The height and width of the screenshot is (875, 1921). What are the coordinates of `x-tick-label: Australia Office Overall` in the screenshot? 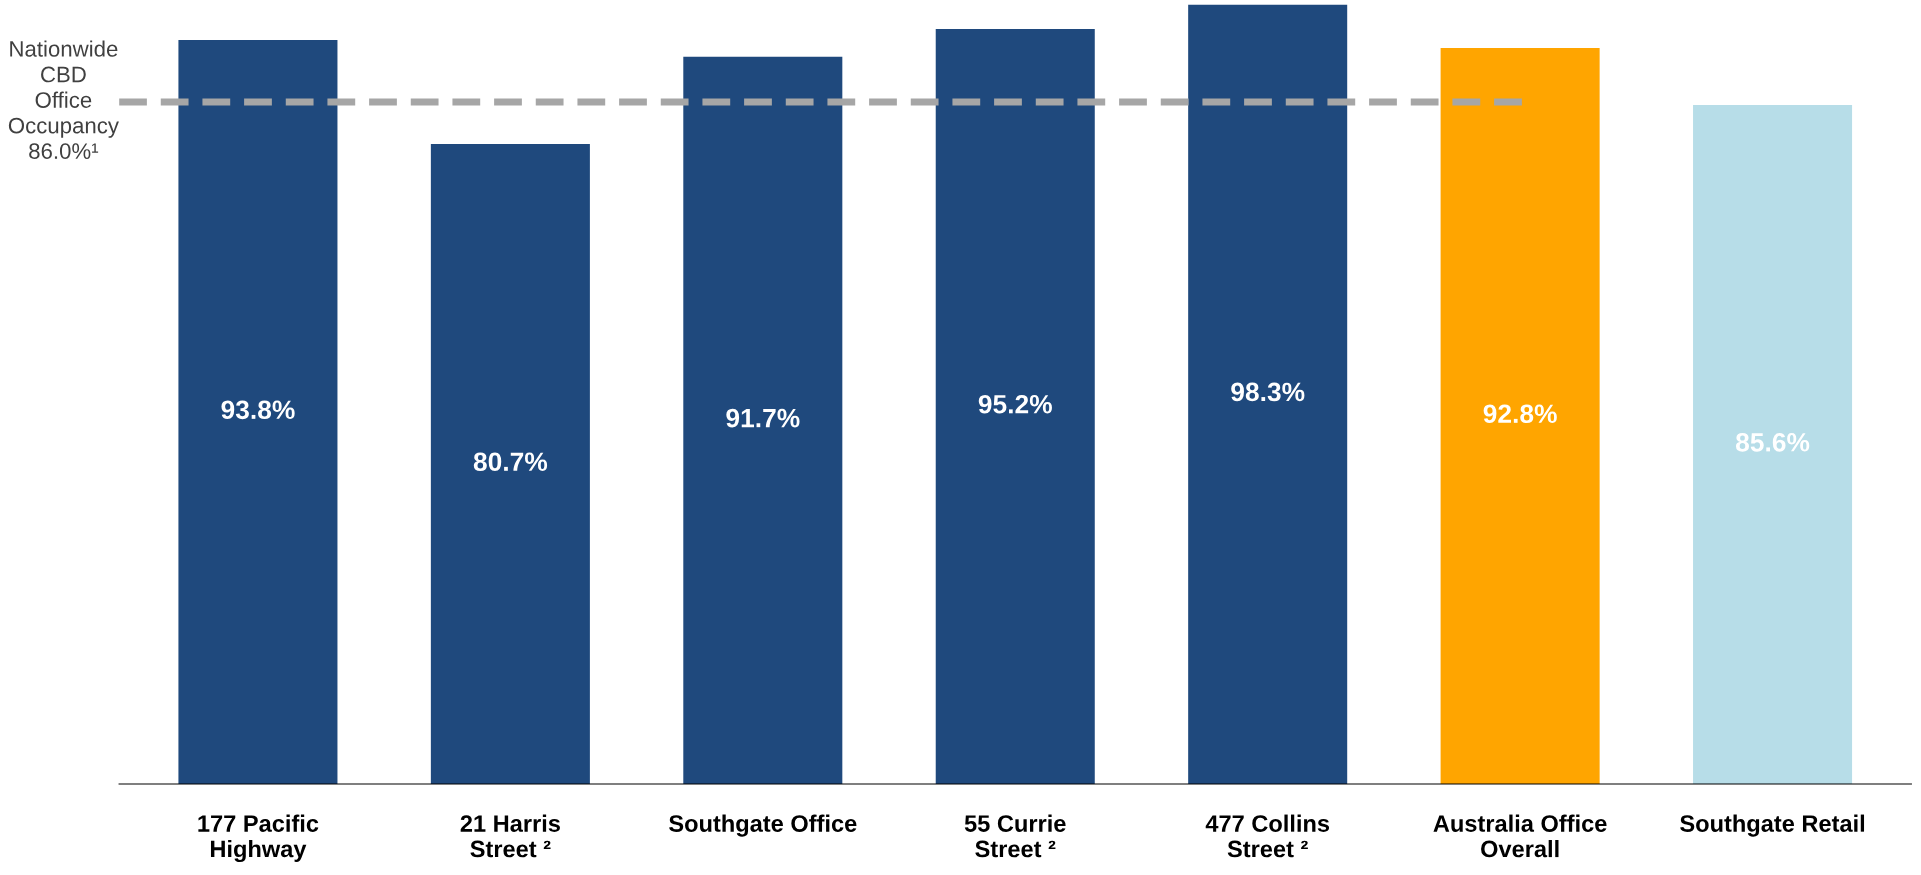 It's located at (1520, 836).